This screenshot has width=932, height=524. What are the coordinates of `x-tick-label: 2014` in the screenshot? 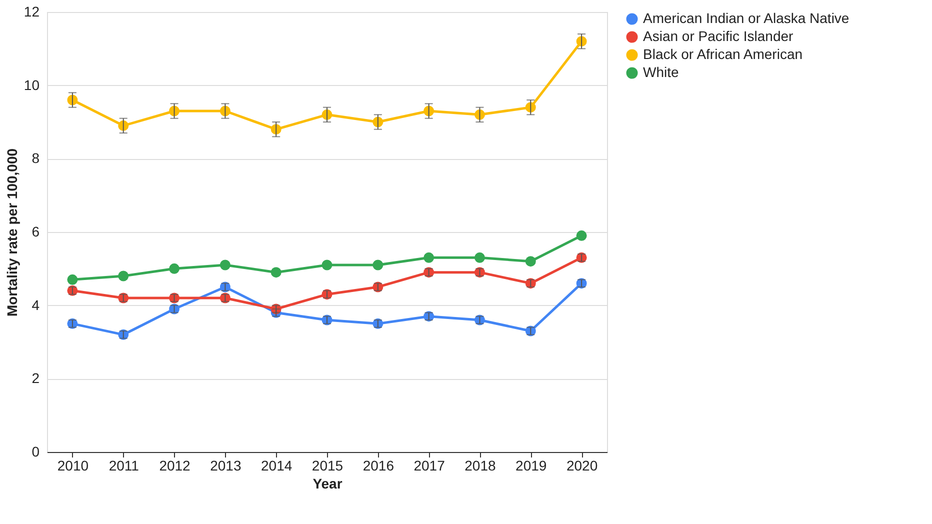 It's located at (276, 466).